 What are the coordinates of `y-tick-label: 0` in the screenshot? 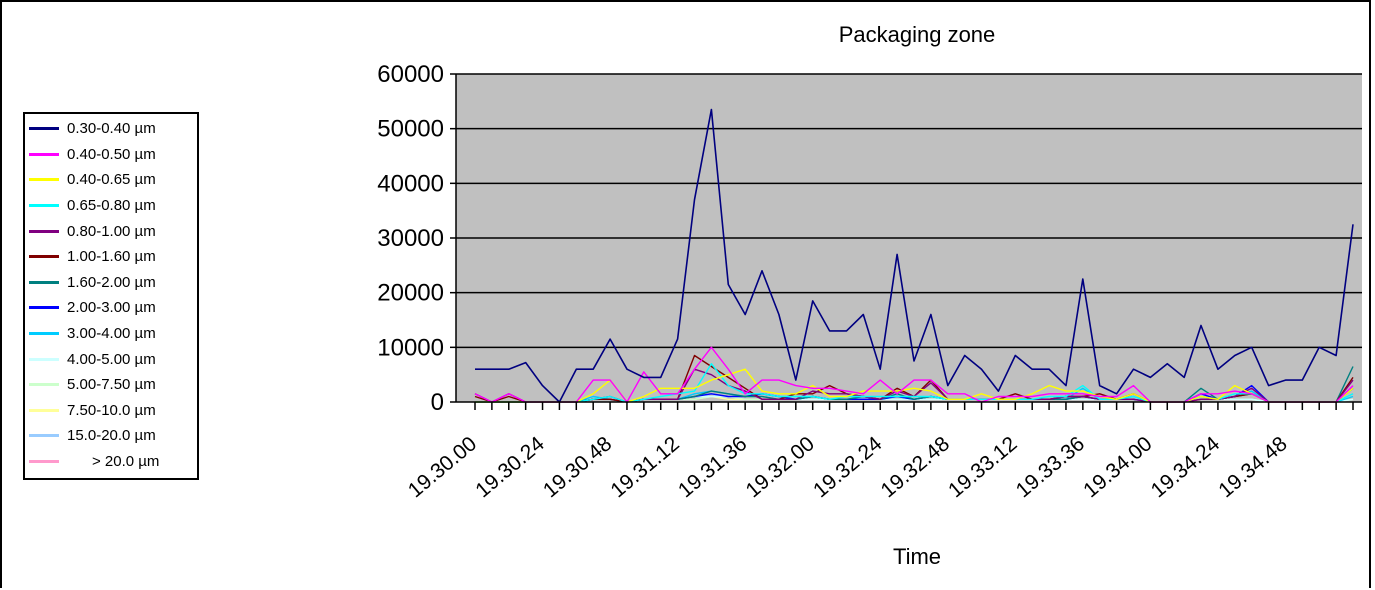 It's located at (437, 402).